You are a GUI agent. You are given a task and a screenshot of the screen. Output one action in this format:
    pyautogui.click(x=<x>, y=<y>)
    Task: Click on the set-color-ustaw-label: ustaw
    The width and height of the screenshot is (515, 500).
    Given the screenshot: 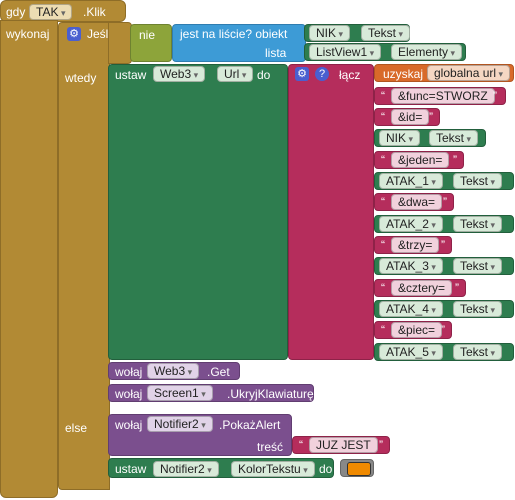 What is the action you would take?
    pyautogui.click(x=131, y=469)
    